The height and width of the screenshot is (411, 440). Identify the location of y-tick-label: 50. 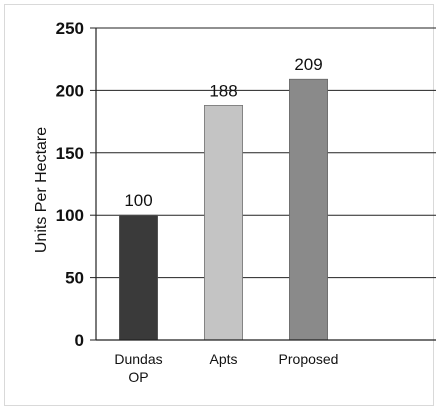
(74, 278).